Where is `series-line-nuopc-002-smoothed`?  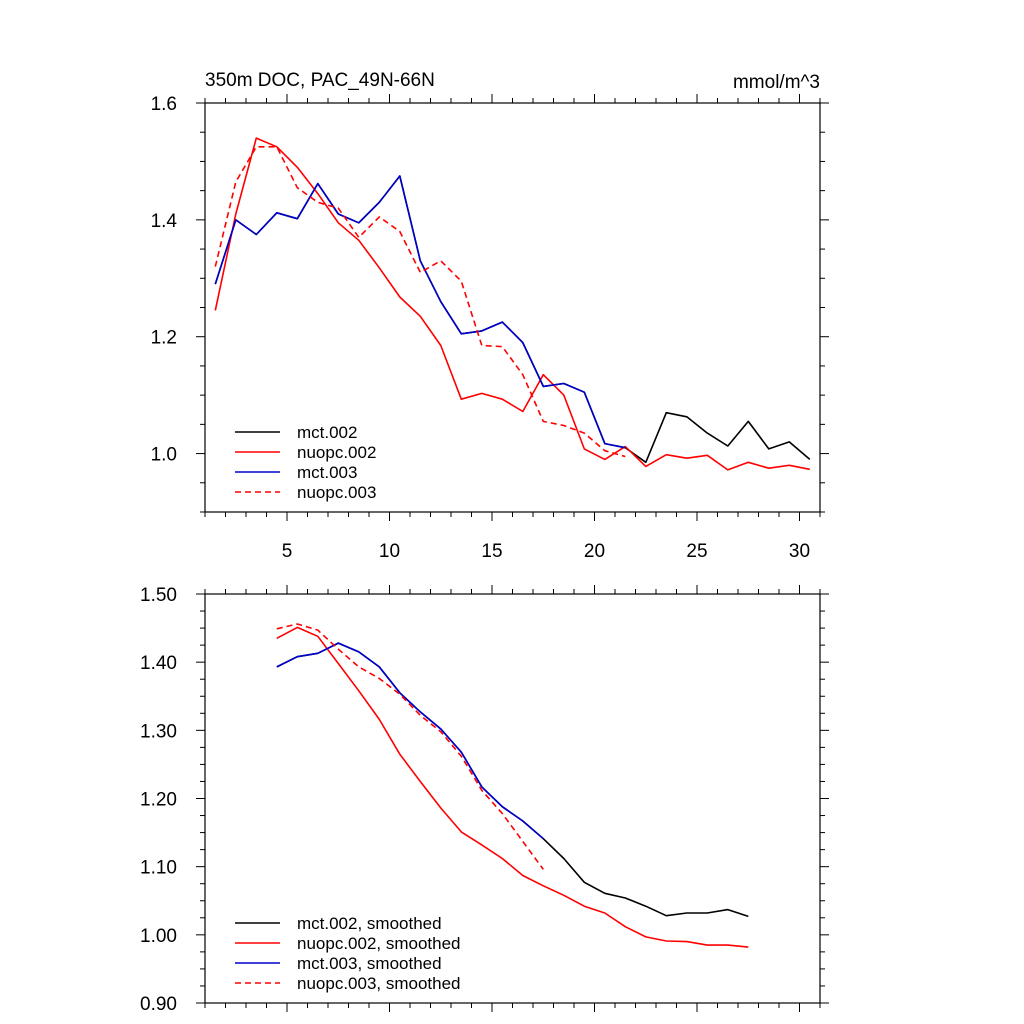
series-line-nuopc-002-smoothed is located at coordinates (512, 787).